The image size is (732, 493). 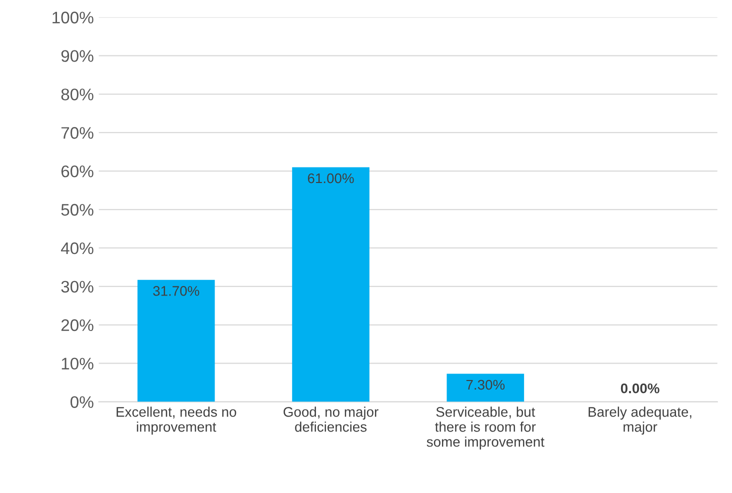 I want to click on y-tick-label: 50%, so click(x=77, y=210).